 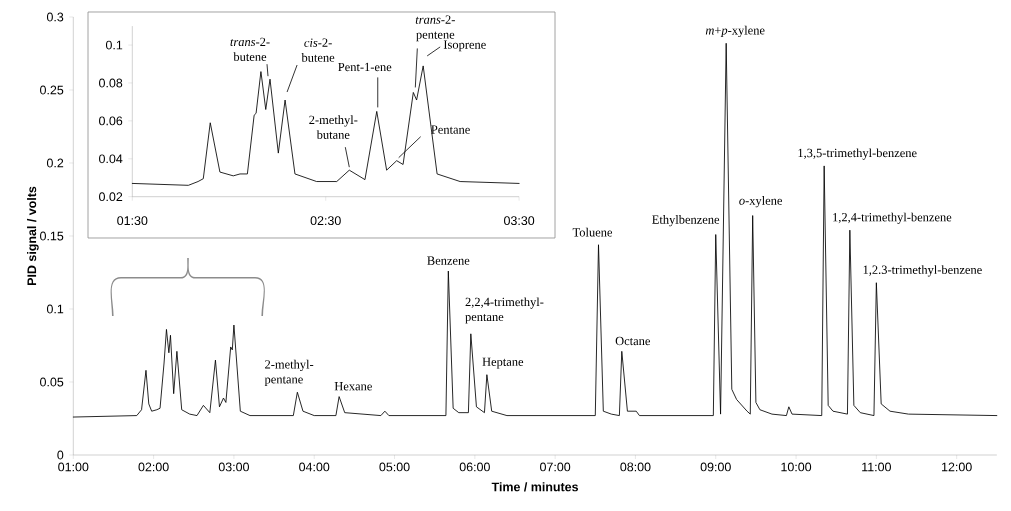 What do you see at coordinates (73, 467) in the screenshot?
I see `x-tick-label: 01:00` at bounding box center [73, 467].